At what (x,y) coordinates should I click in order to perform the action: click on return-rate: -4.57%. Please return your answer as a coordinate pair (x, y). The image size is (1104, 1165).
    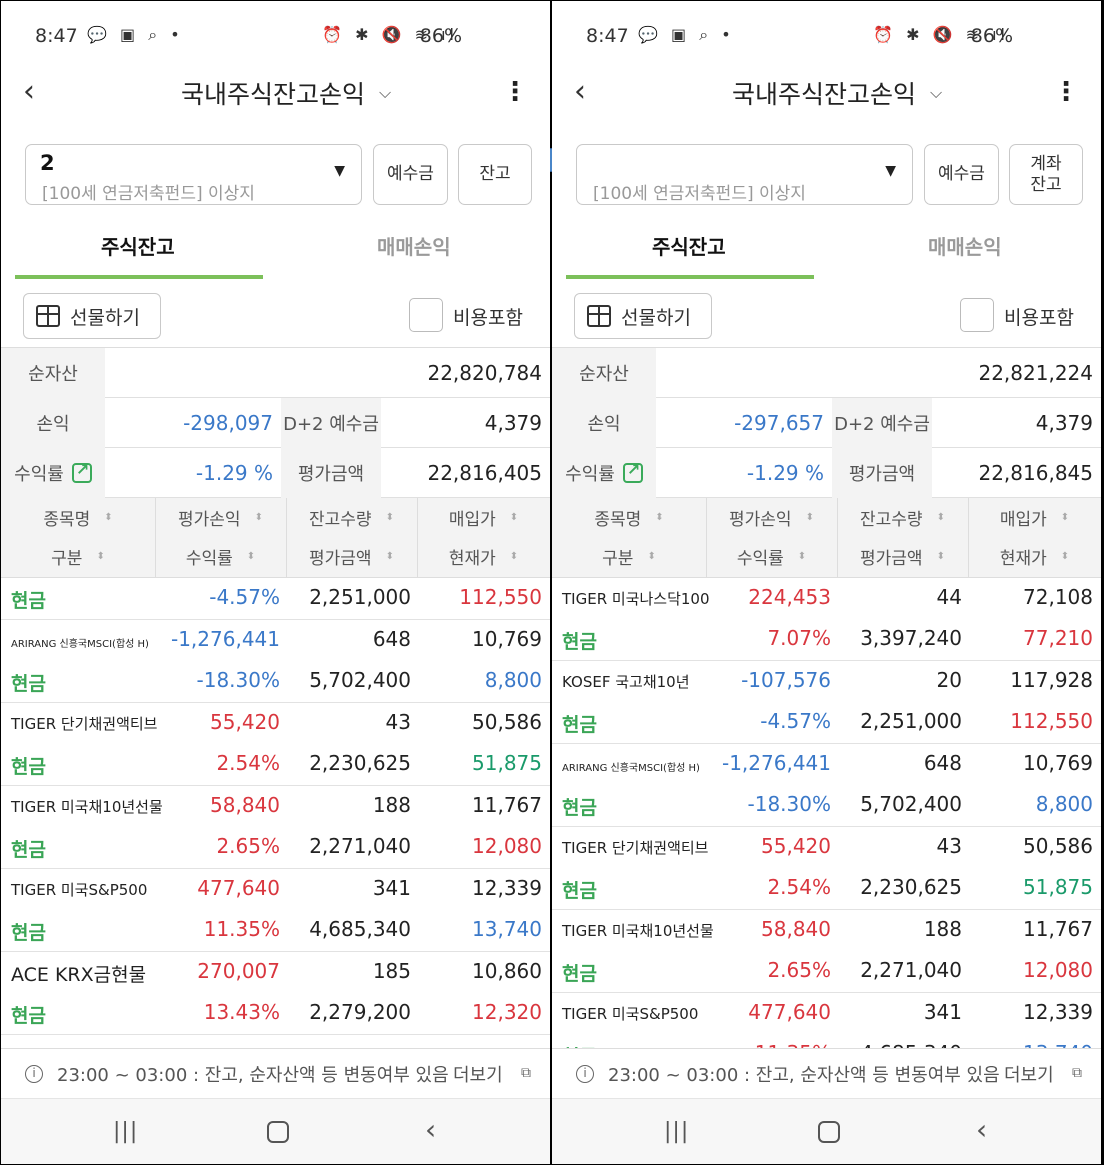
    Looking at the image, I should click on (795, 721).